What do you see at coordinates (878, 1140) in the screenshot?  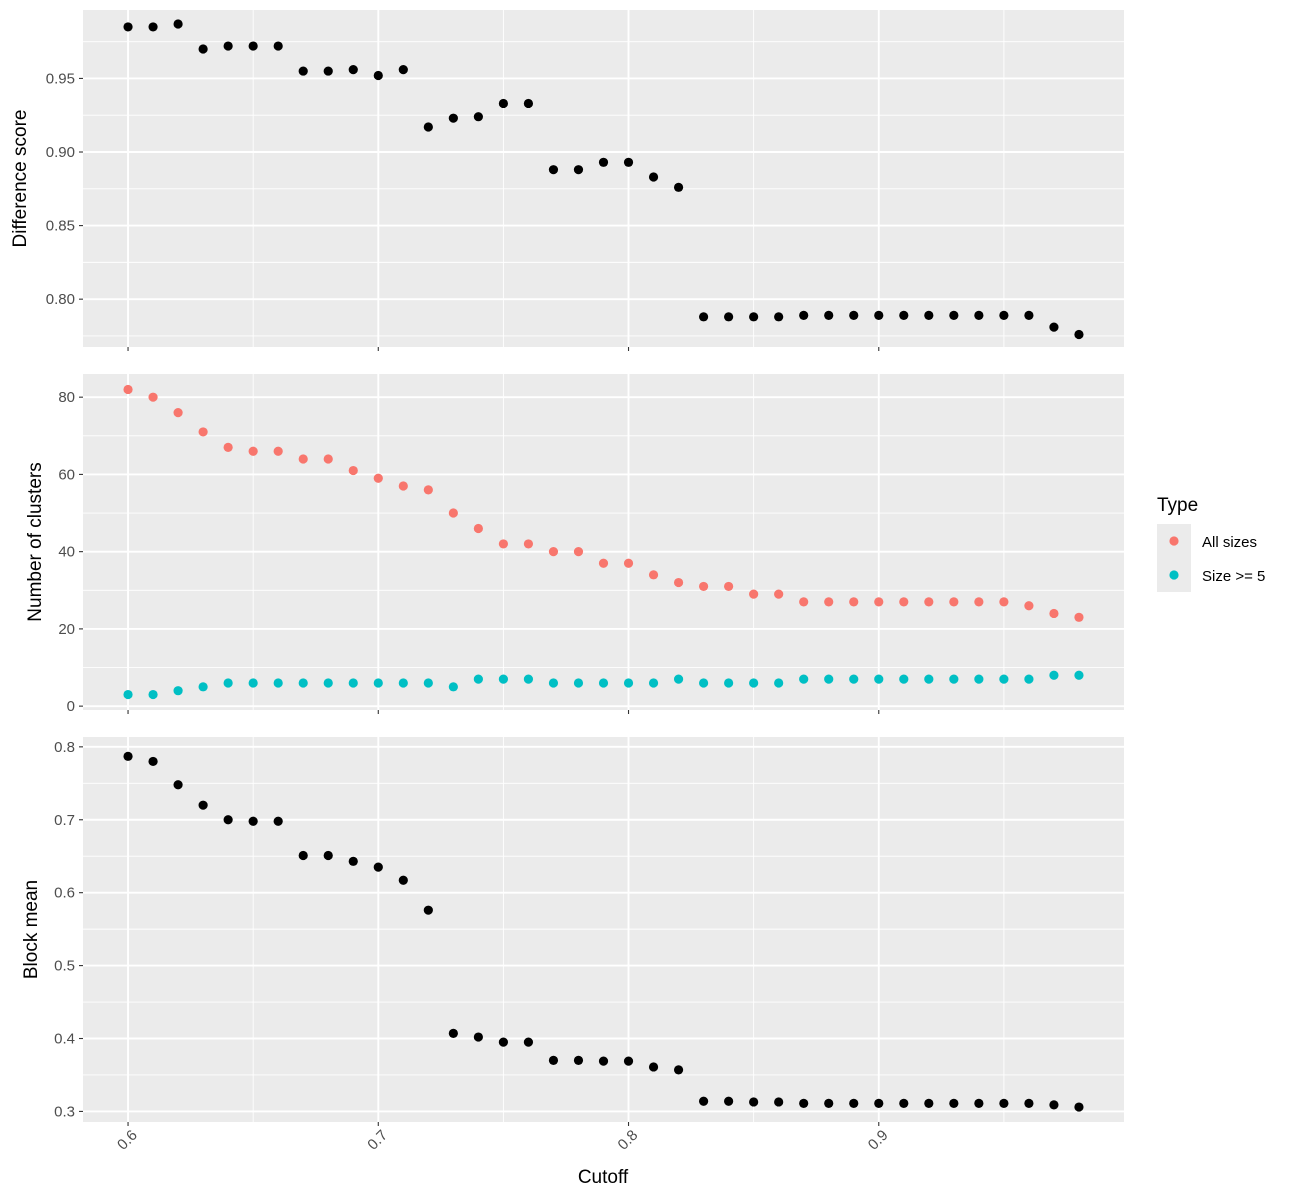 I see `x-tick-label: 0.9` at bounding box center [878, 1140].